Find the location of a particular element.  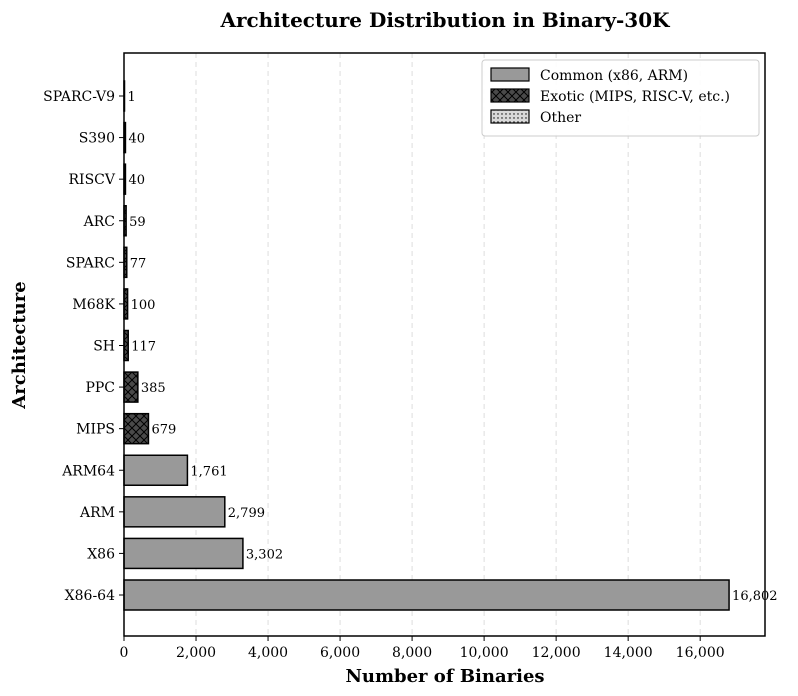

x-tick-label: 0 is located at coordinates (124, 653).